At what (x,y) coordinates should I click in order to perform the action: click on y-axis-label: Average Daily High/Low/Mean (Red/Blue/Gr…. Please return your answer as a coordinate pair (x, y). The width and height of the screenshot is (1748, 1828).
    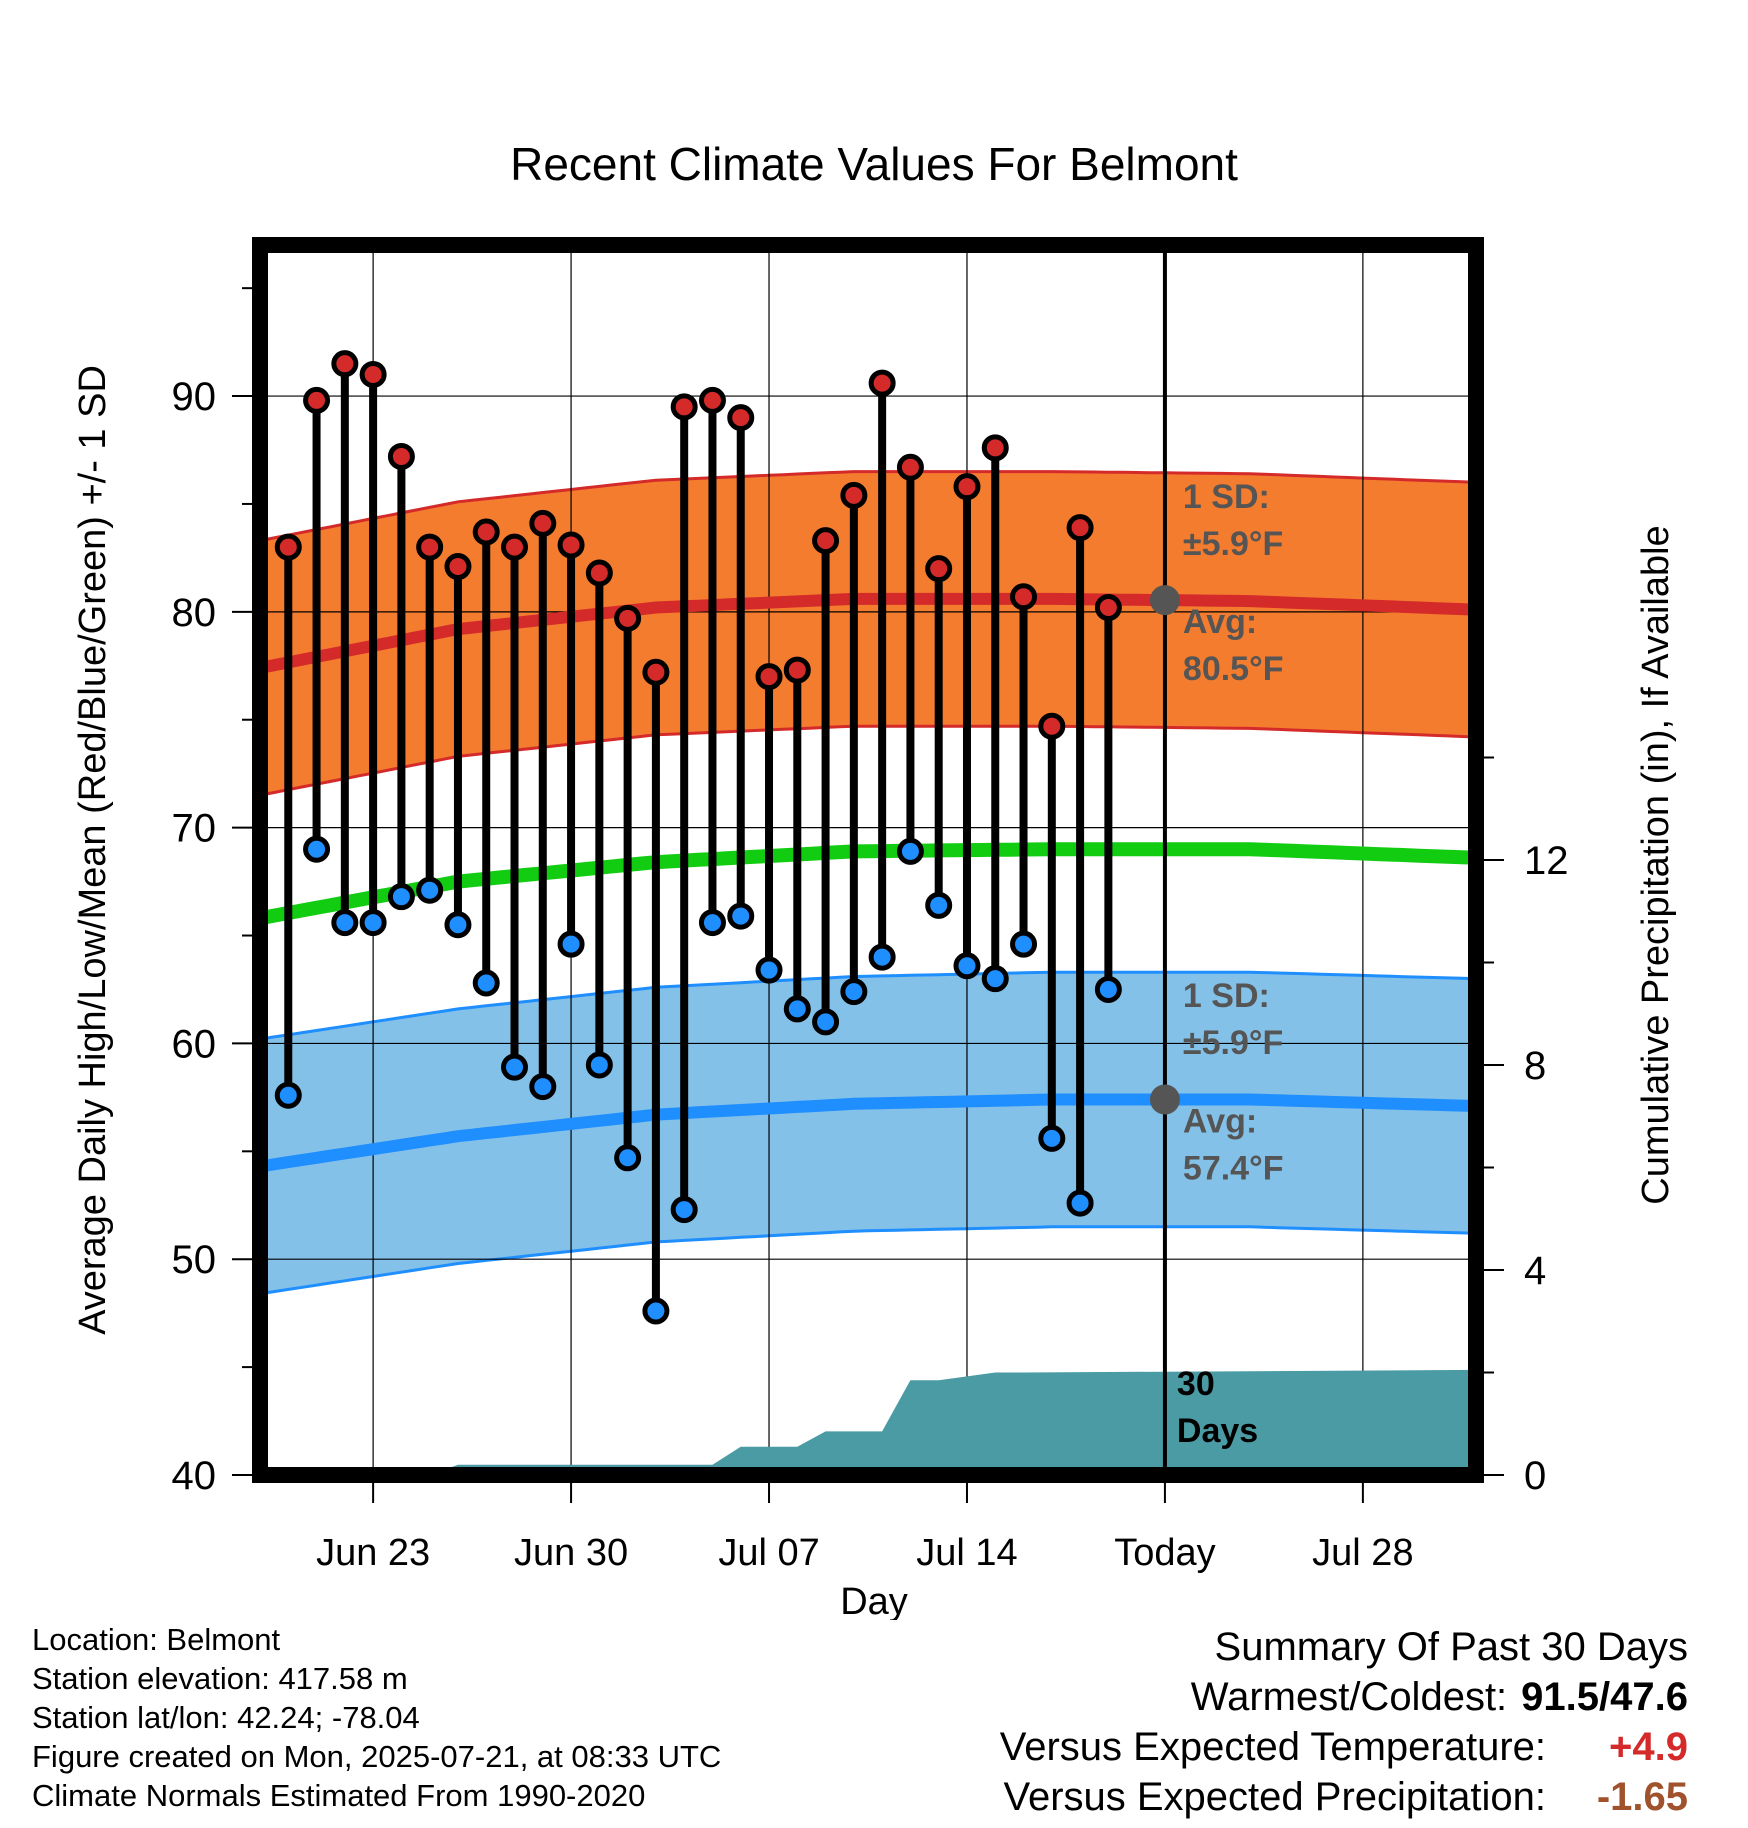
    Looking at the image, I should click on (93, 850).